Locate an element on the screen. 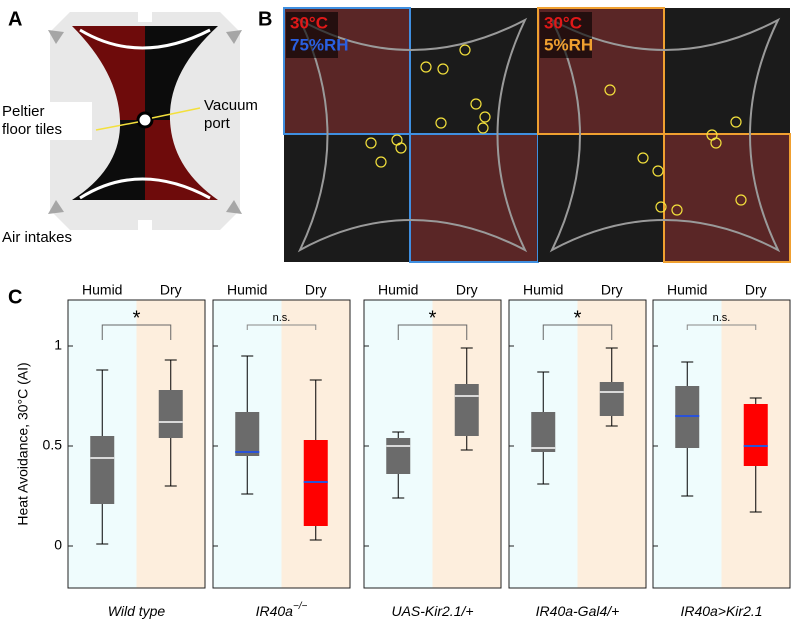 The image size is (800, 629). port-label: port is located at coordinates (217, 123).